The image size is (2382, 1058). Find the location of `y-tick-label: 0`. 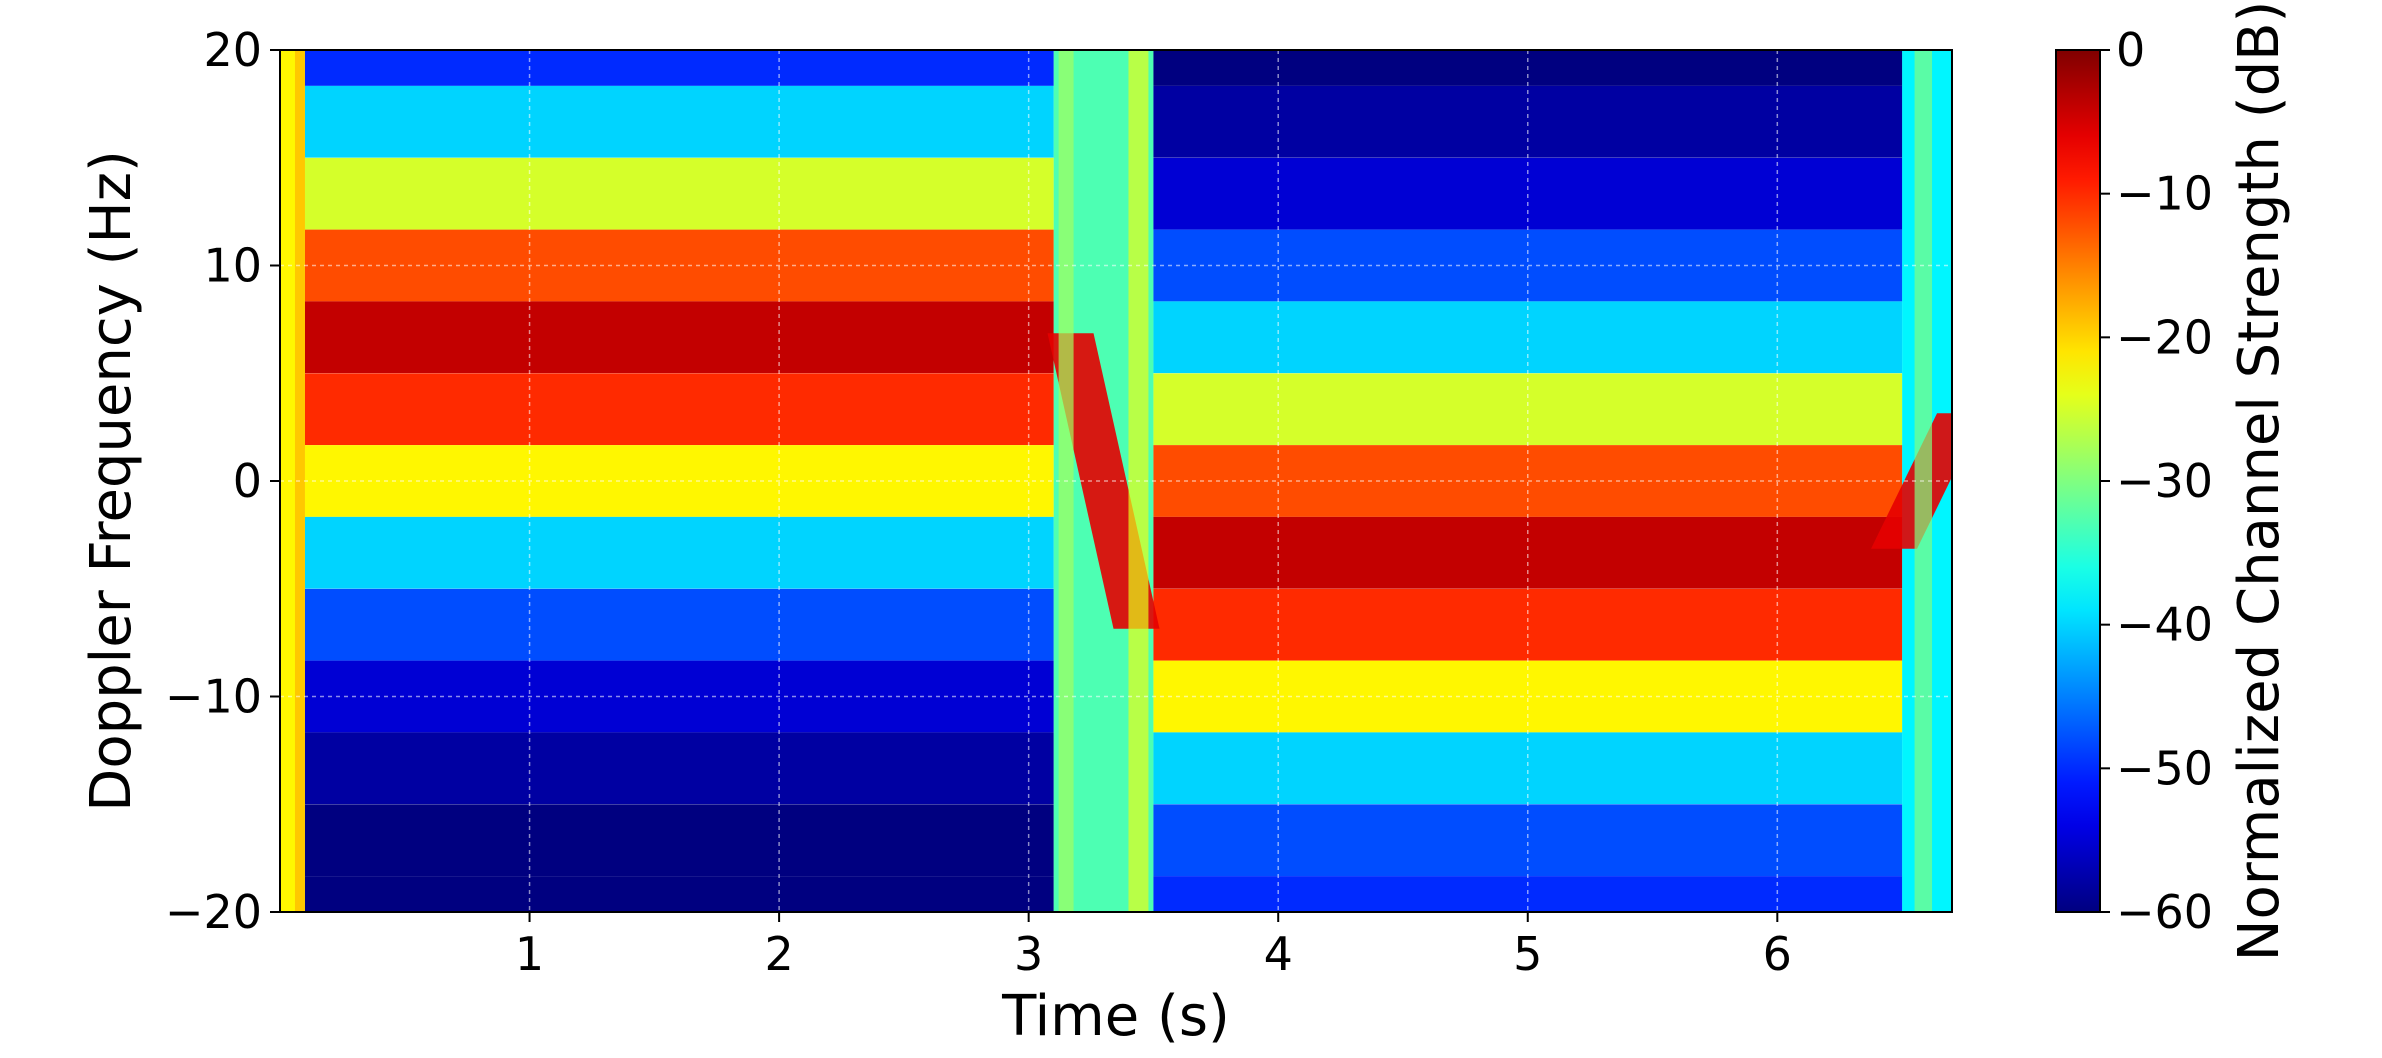

y-tick-label: 0 is located at coordinates (247, 481).